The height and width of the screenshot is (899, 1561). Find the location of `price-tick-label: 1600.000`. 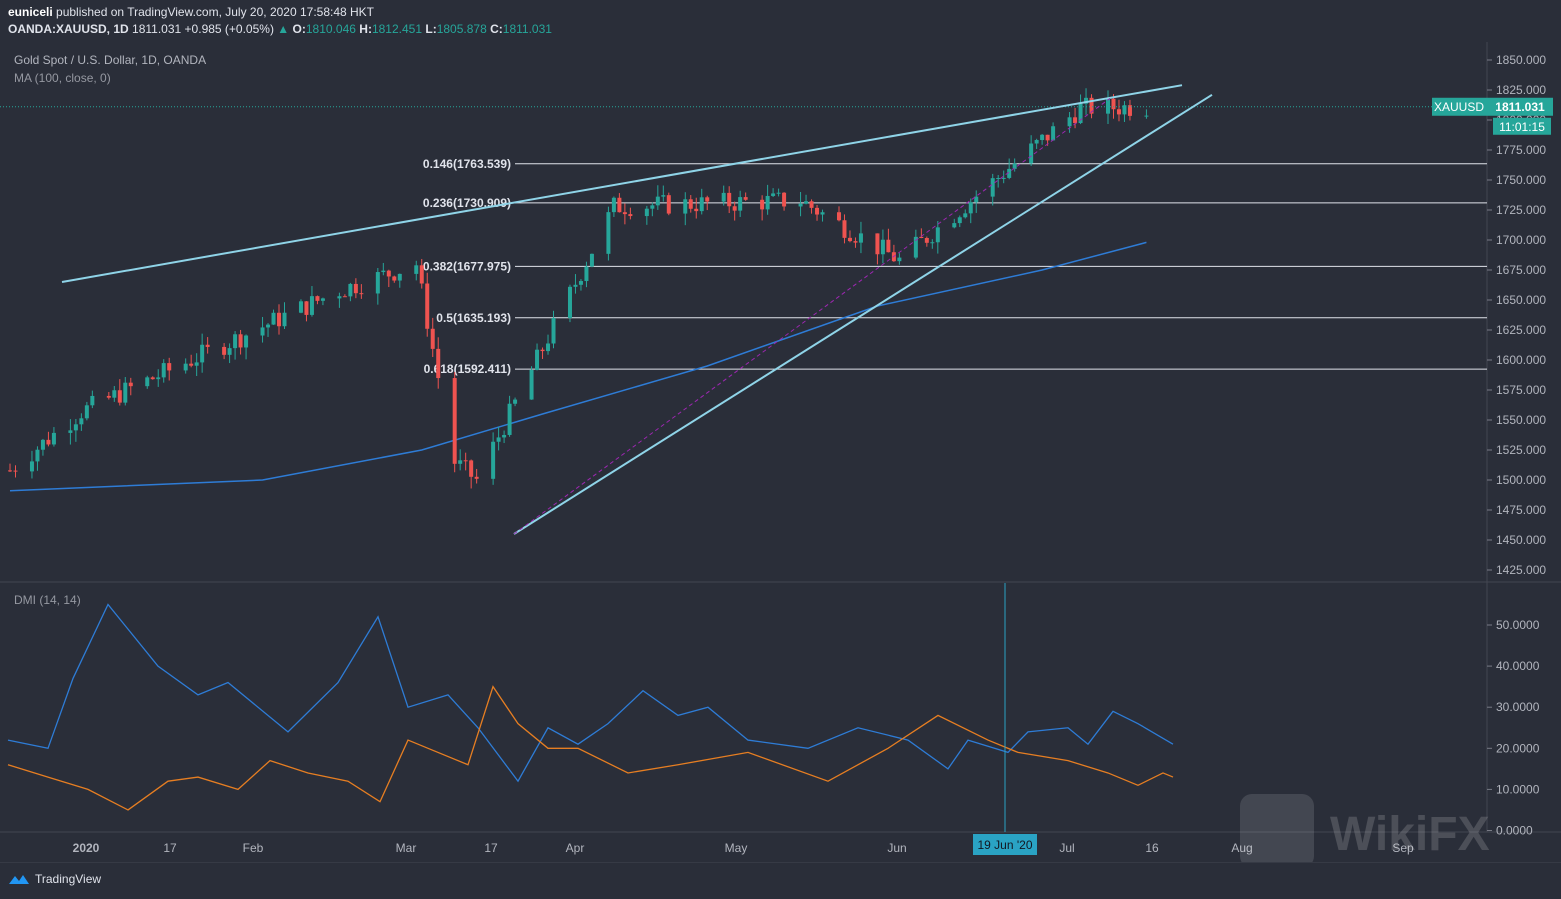

price-tick-label: 1600.000 is located at coordinates (1521, 360).